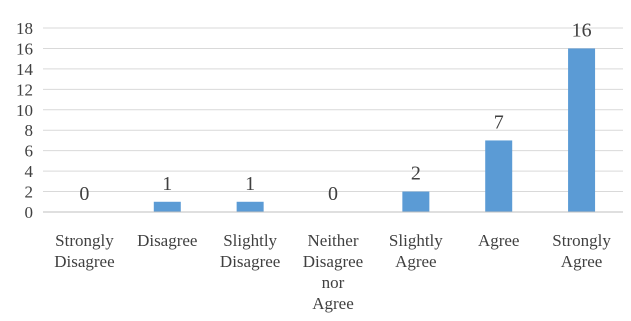  What do you see at coordinates (29, 130) in the screenshot?
I see `y-tick-label: 8` at bounding box center [29, 130].